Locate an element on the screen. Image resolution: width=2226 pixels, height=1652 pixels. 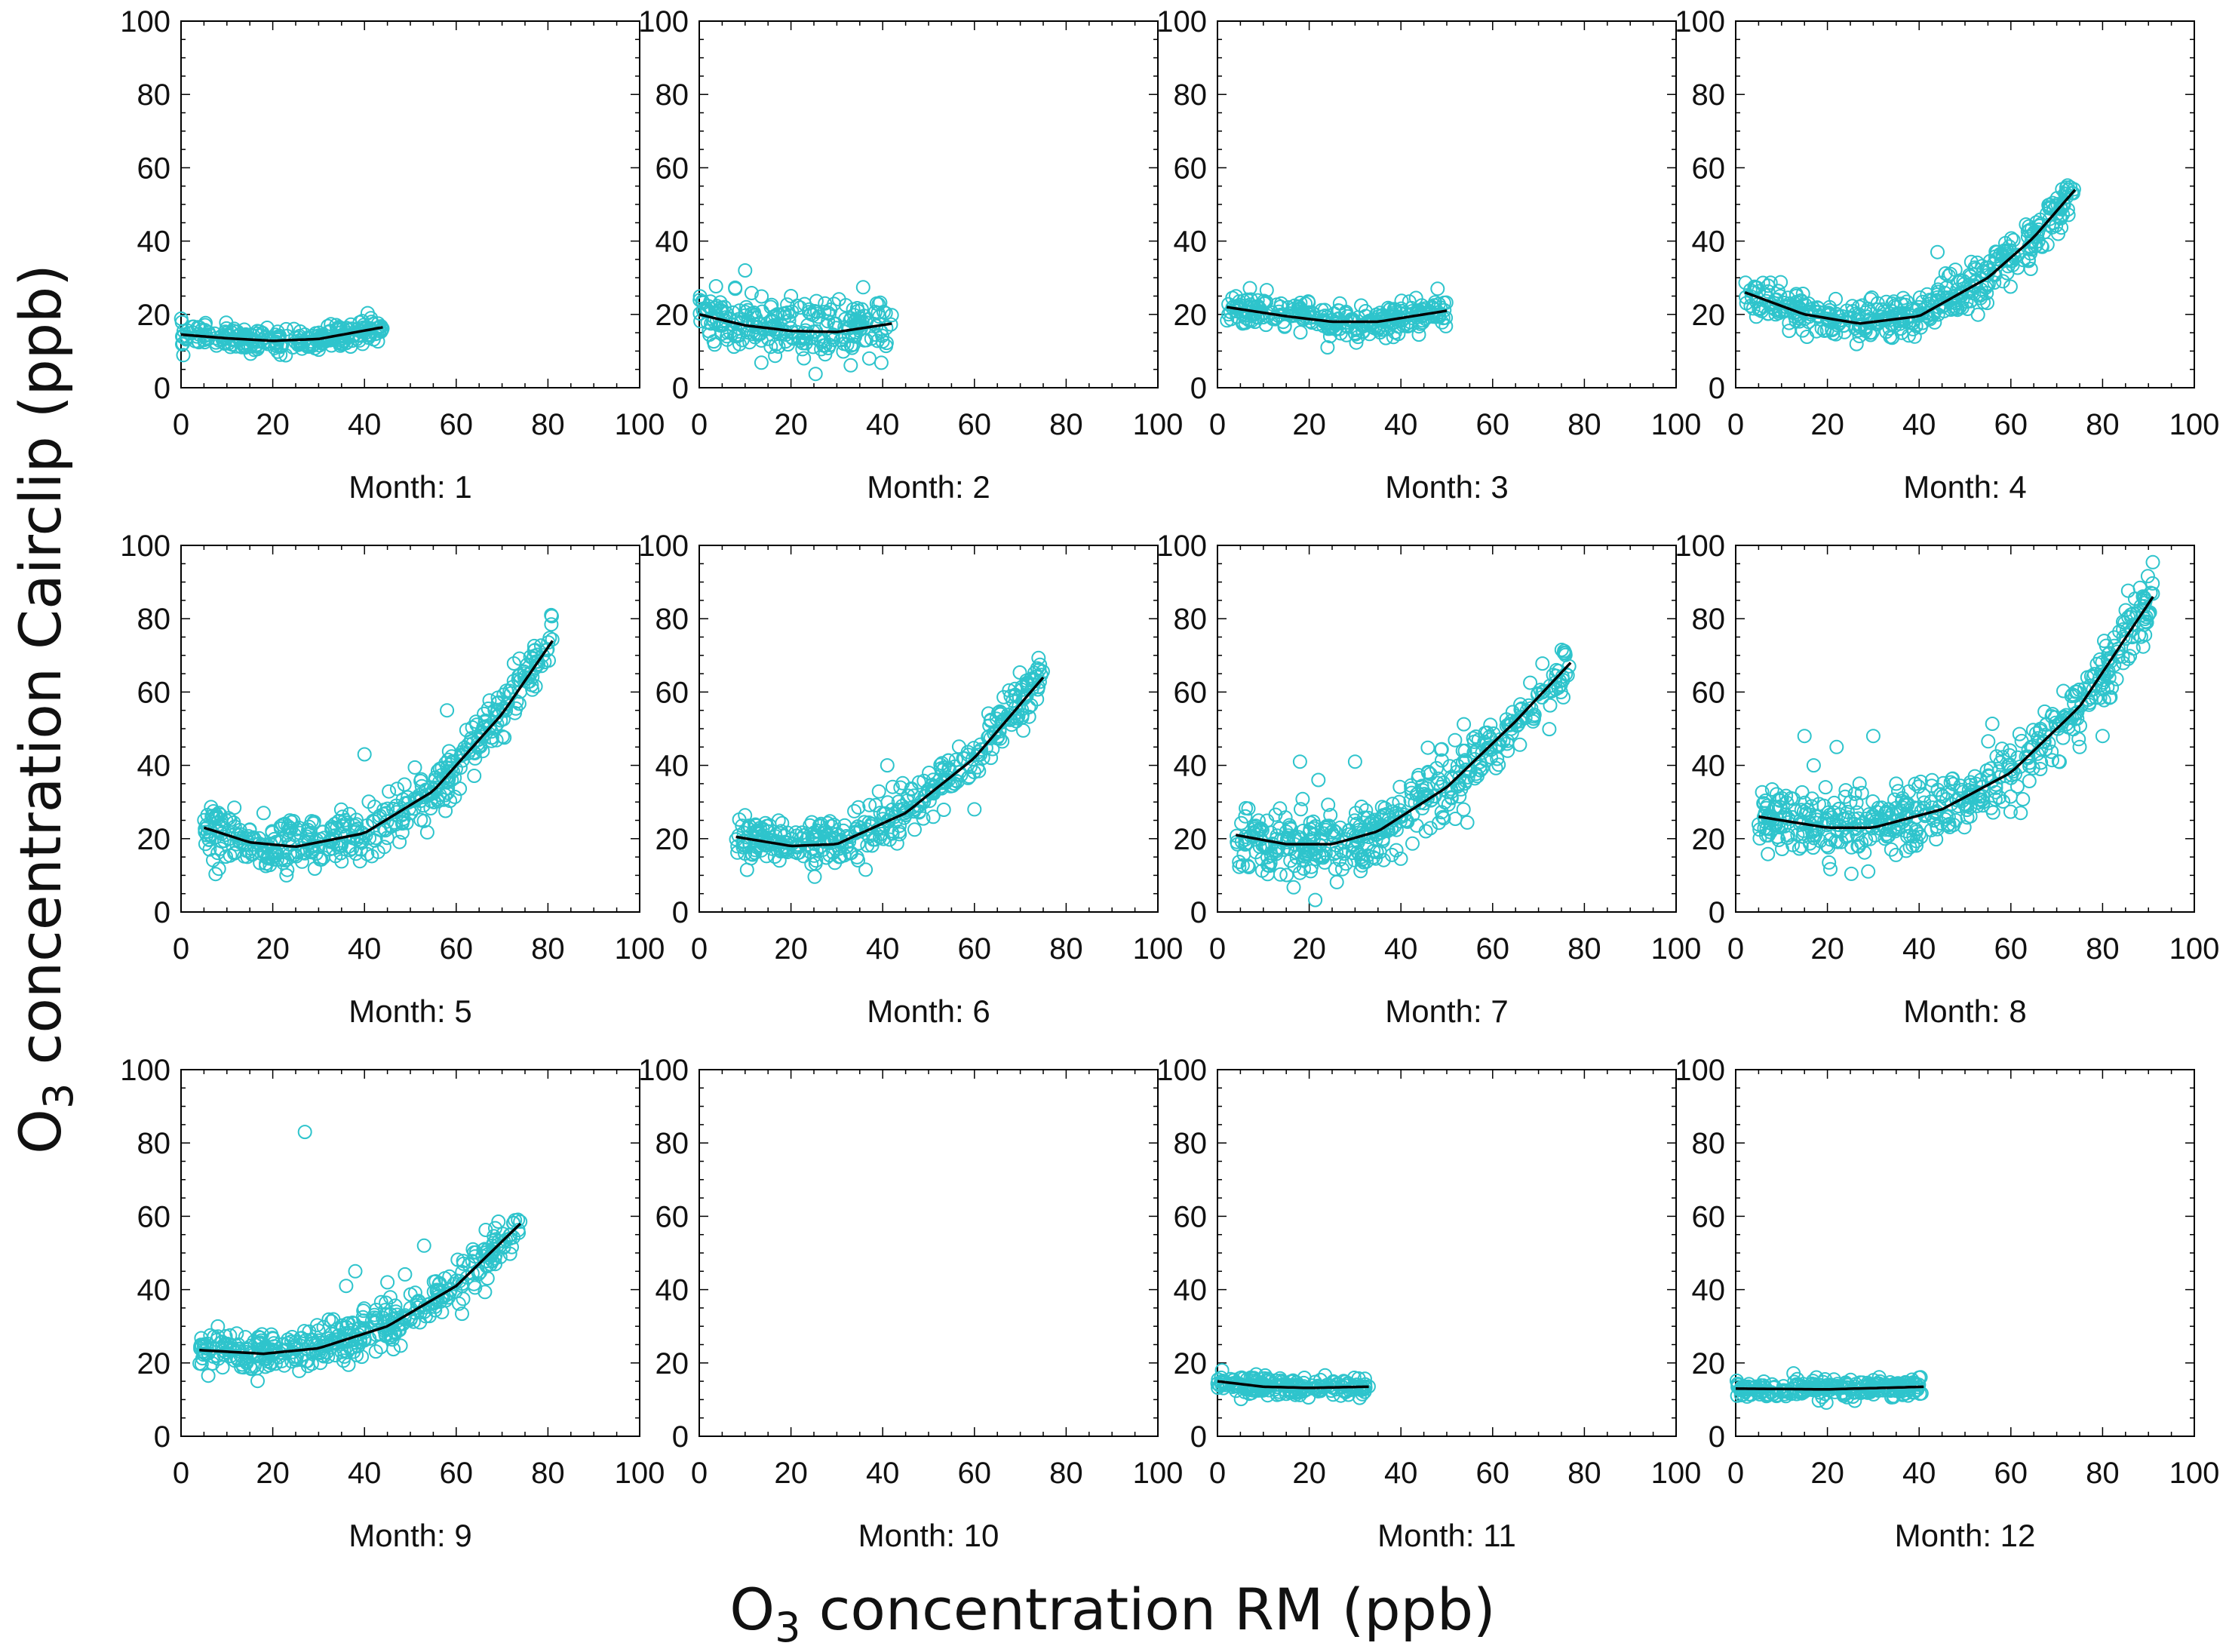
panel-label: Month: 11 is located at coordinates (1447, 1535).